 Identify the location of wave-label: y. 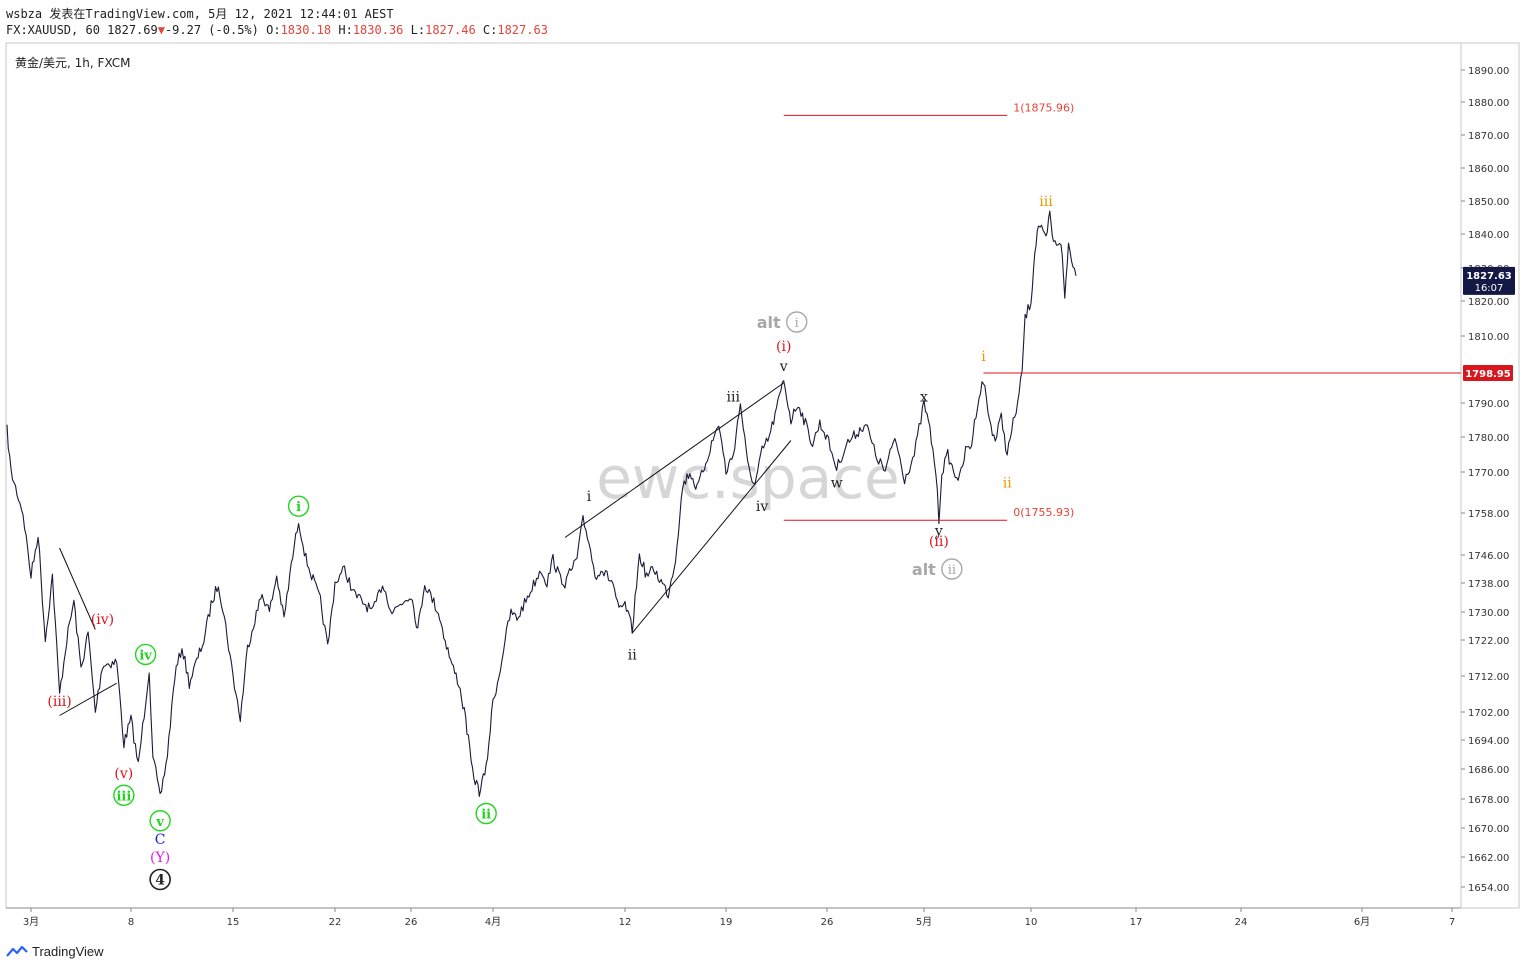
(938, 532).